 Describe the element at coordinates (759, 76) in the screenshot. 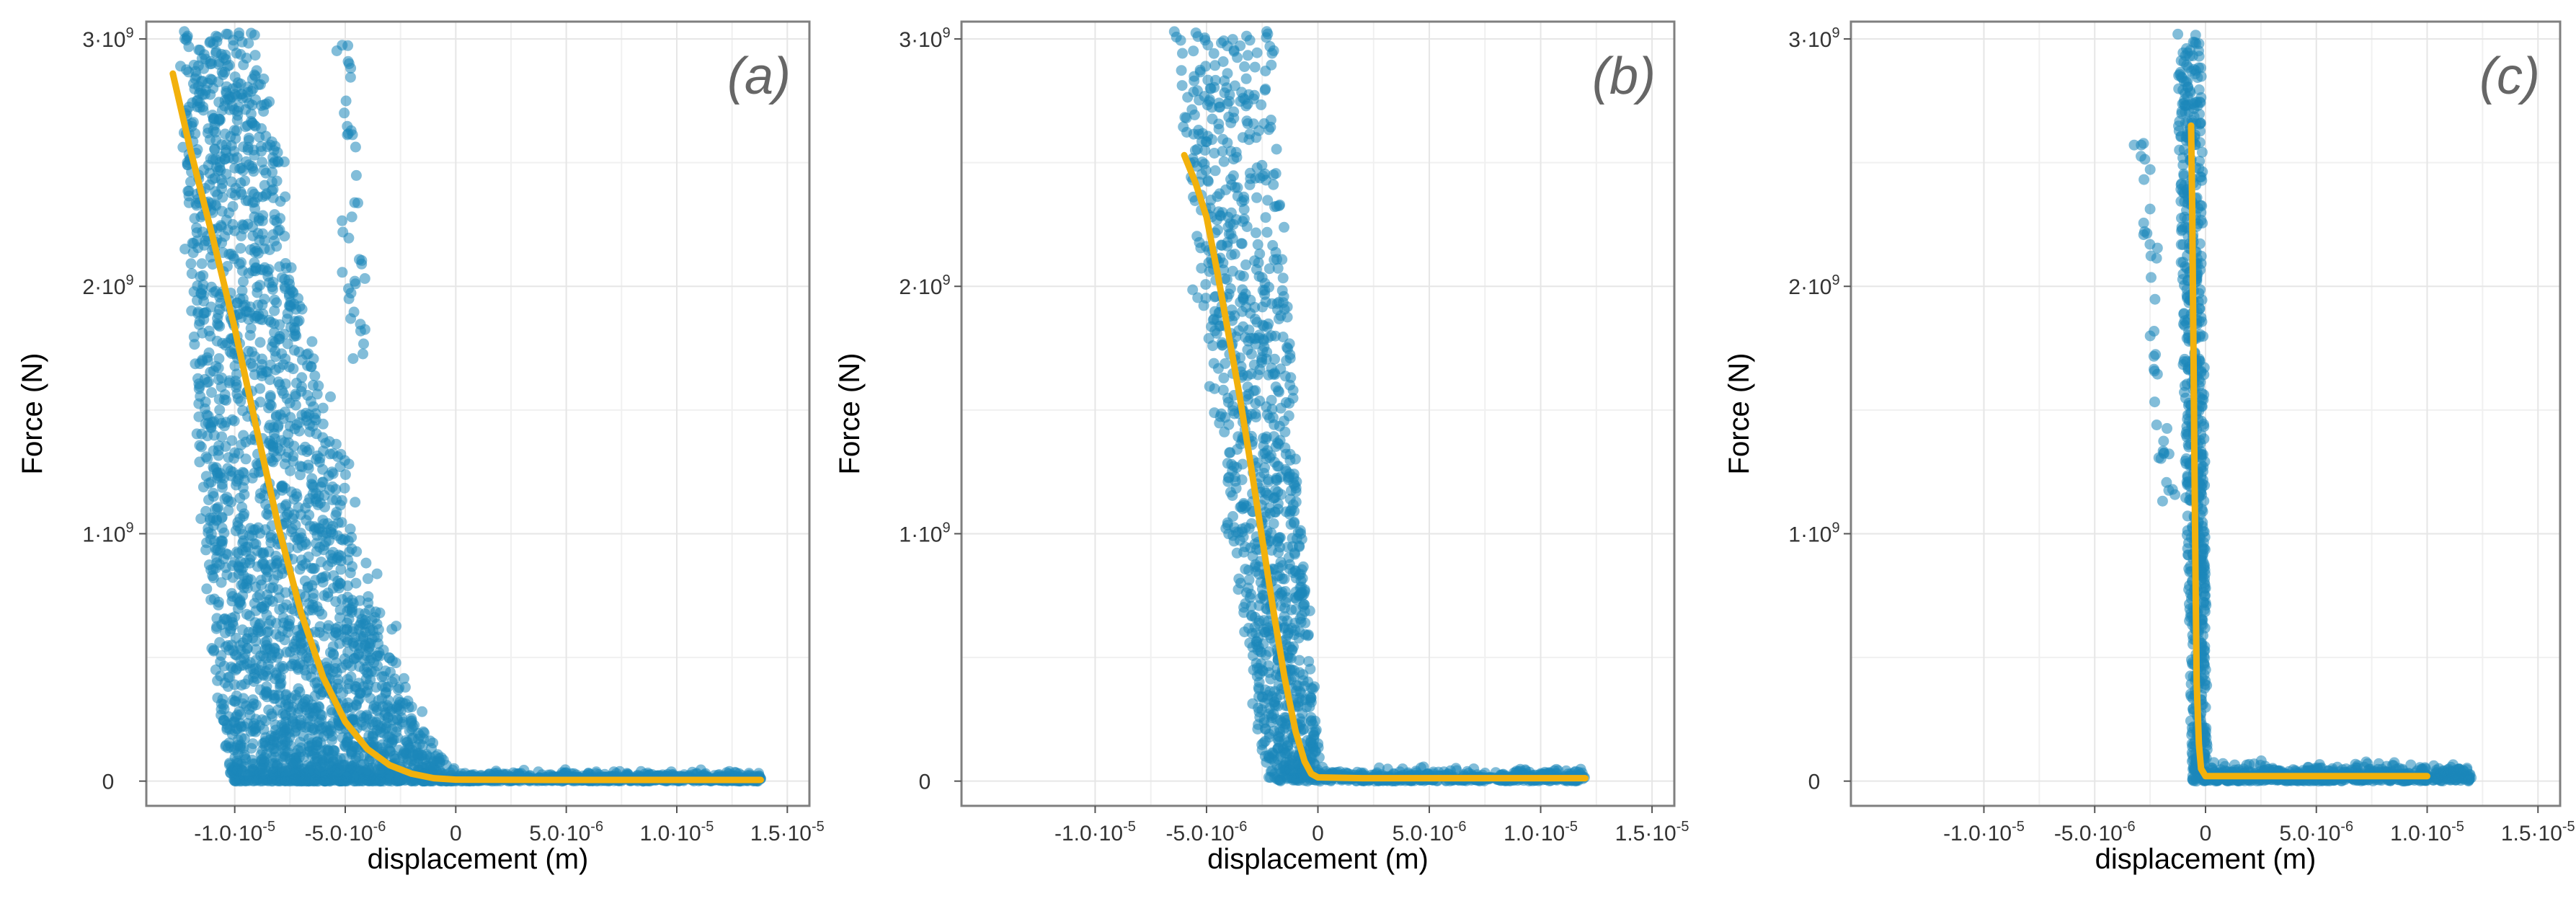

I see `panel-label: (a)` at that location.